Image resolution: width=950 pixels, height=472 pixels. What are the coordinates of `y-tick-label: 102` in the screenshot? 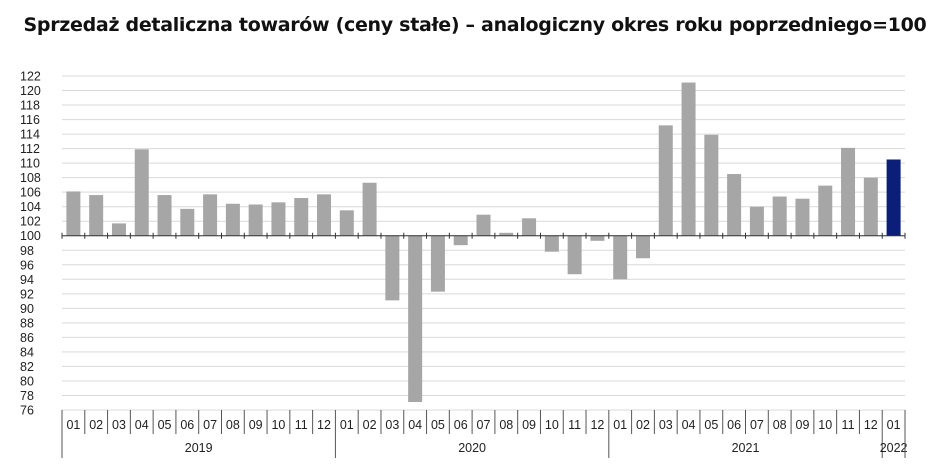 It's located at (30, 222).